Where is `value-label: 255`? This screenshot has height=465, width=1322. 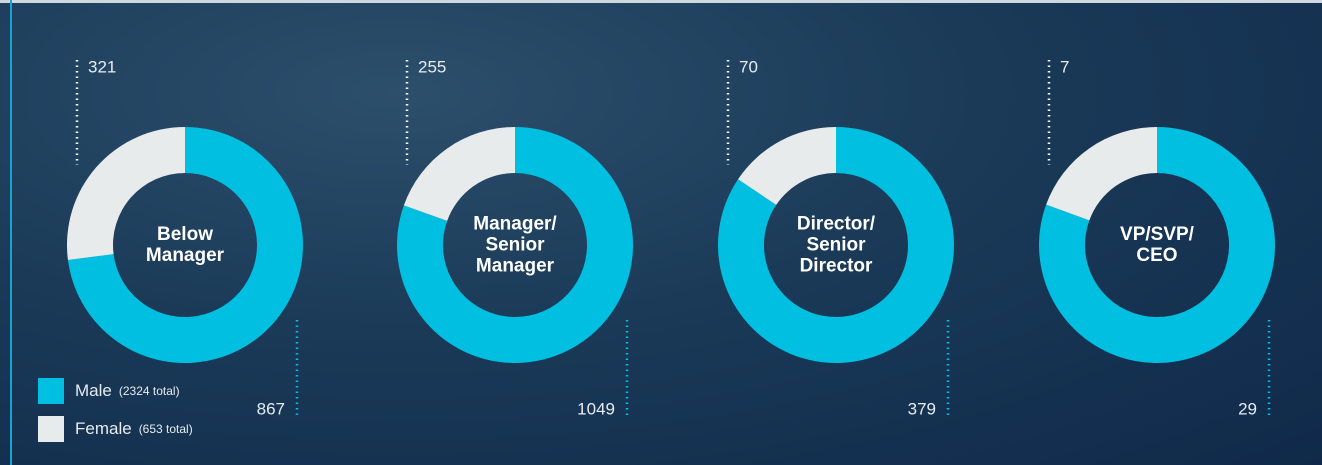
value-label: 255 is located at coordinates (432, 66).